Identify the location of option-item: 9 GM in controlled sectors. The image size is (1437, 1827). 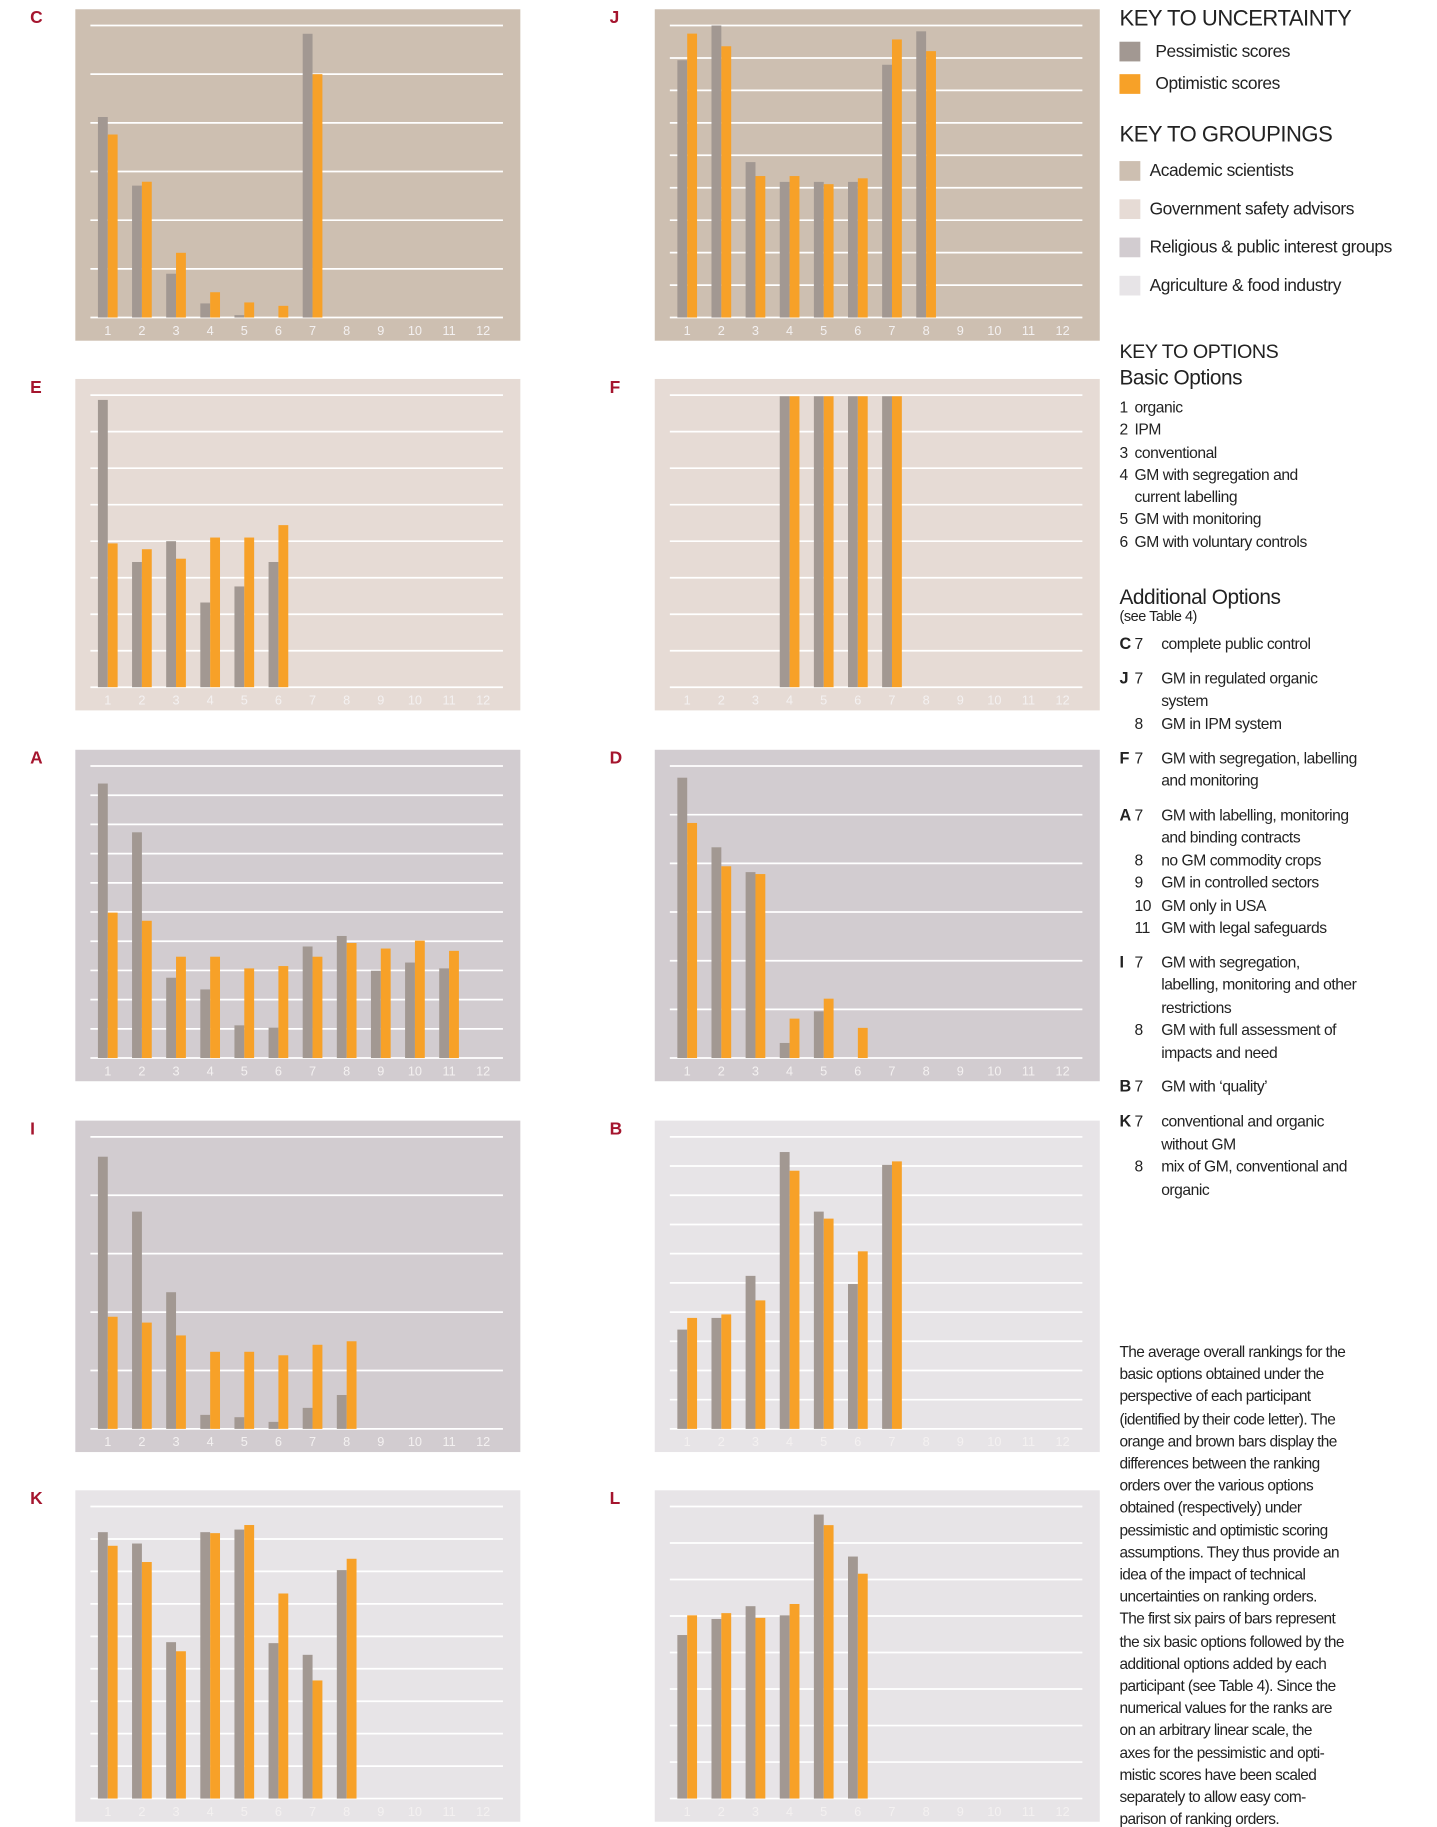
(1275, 883).